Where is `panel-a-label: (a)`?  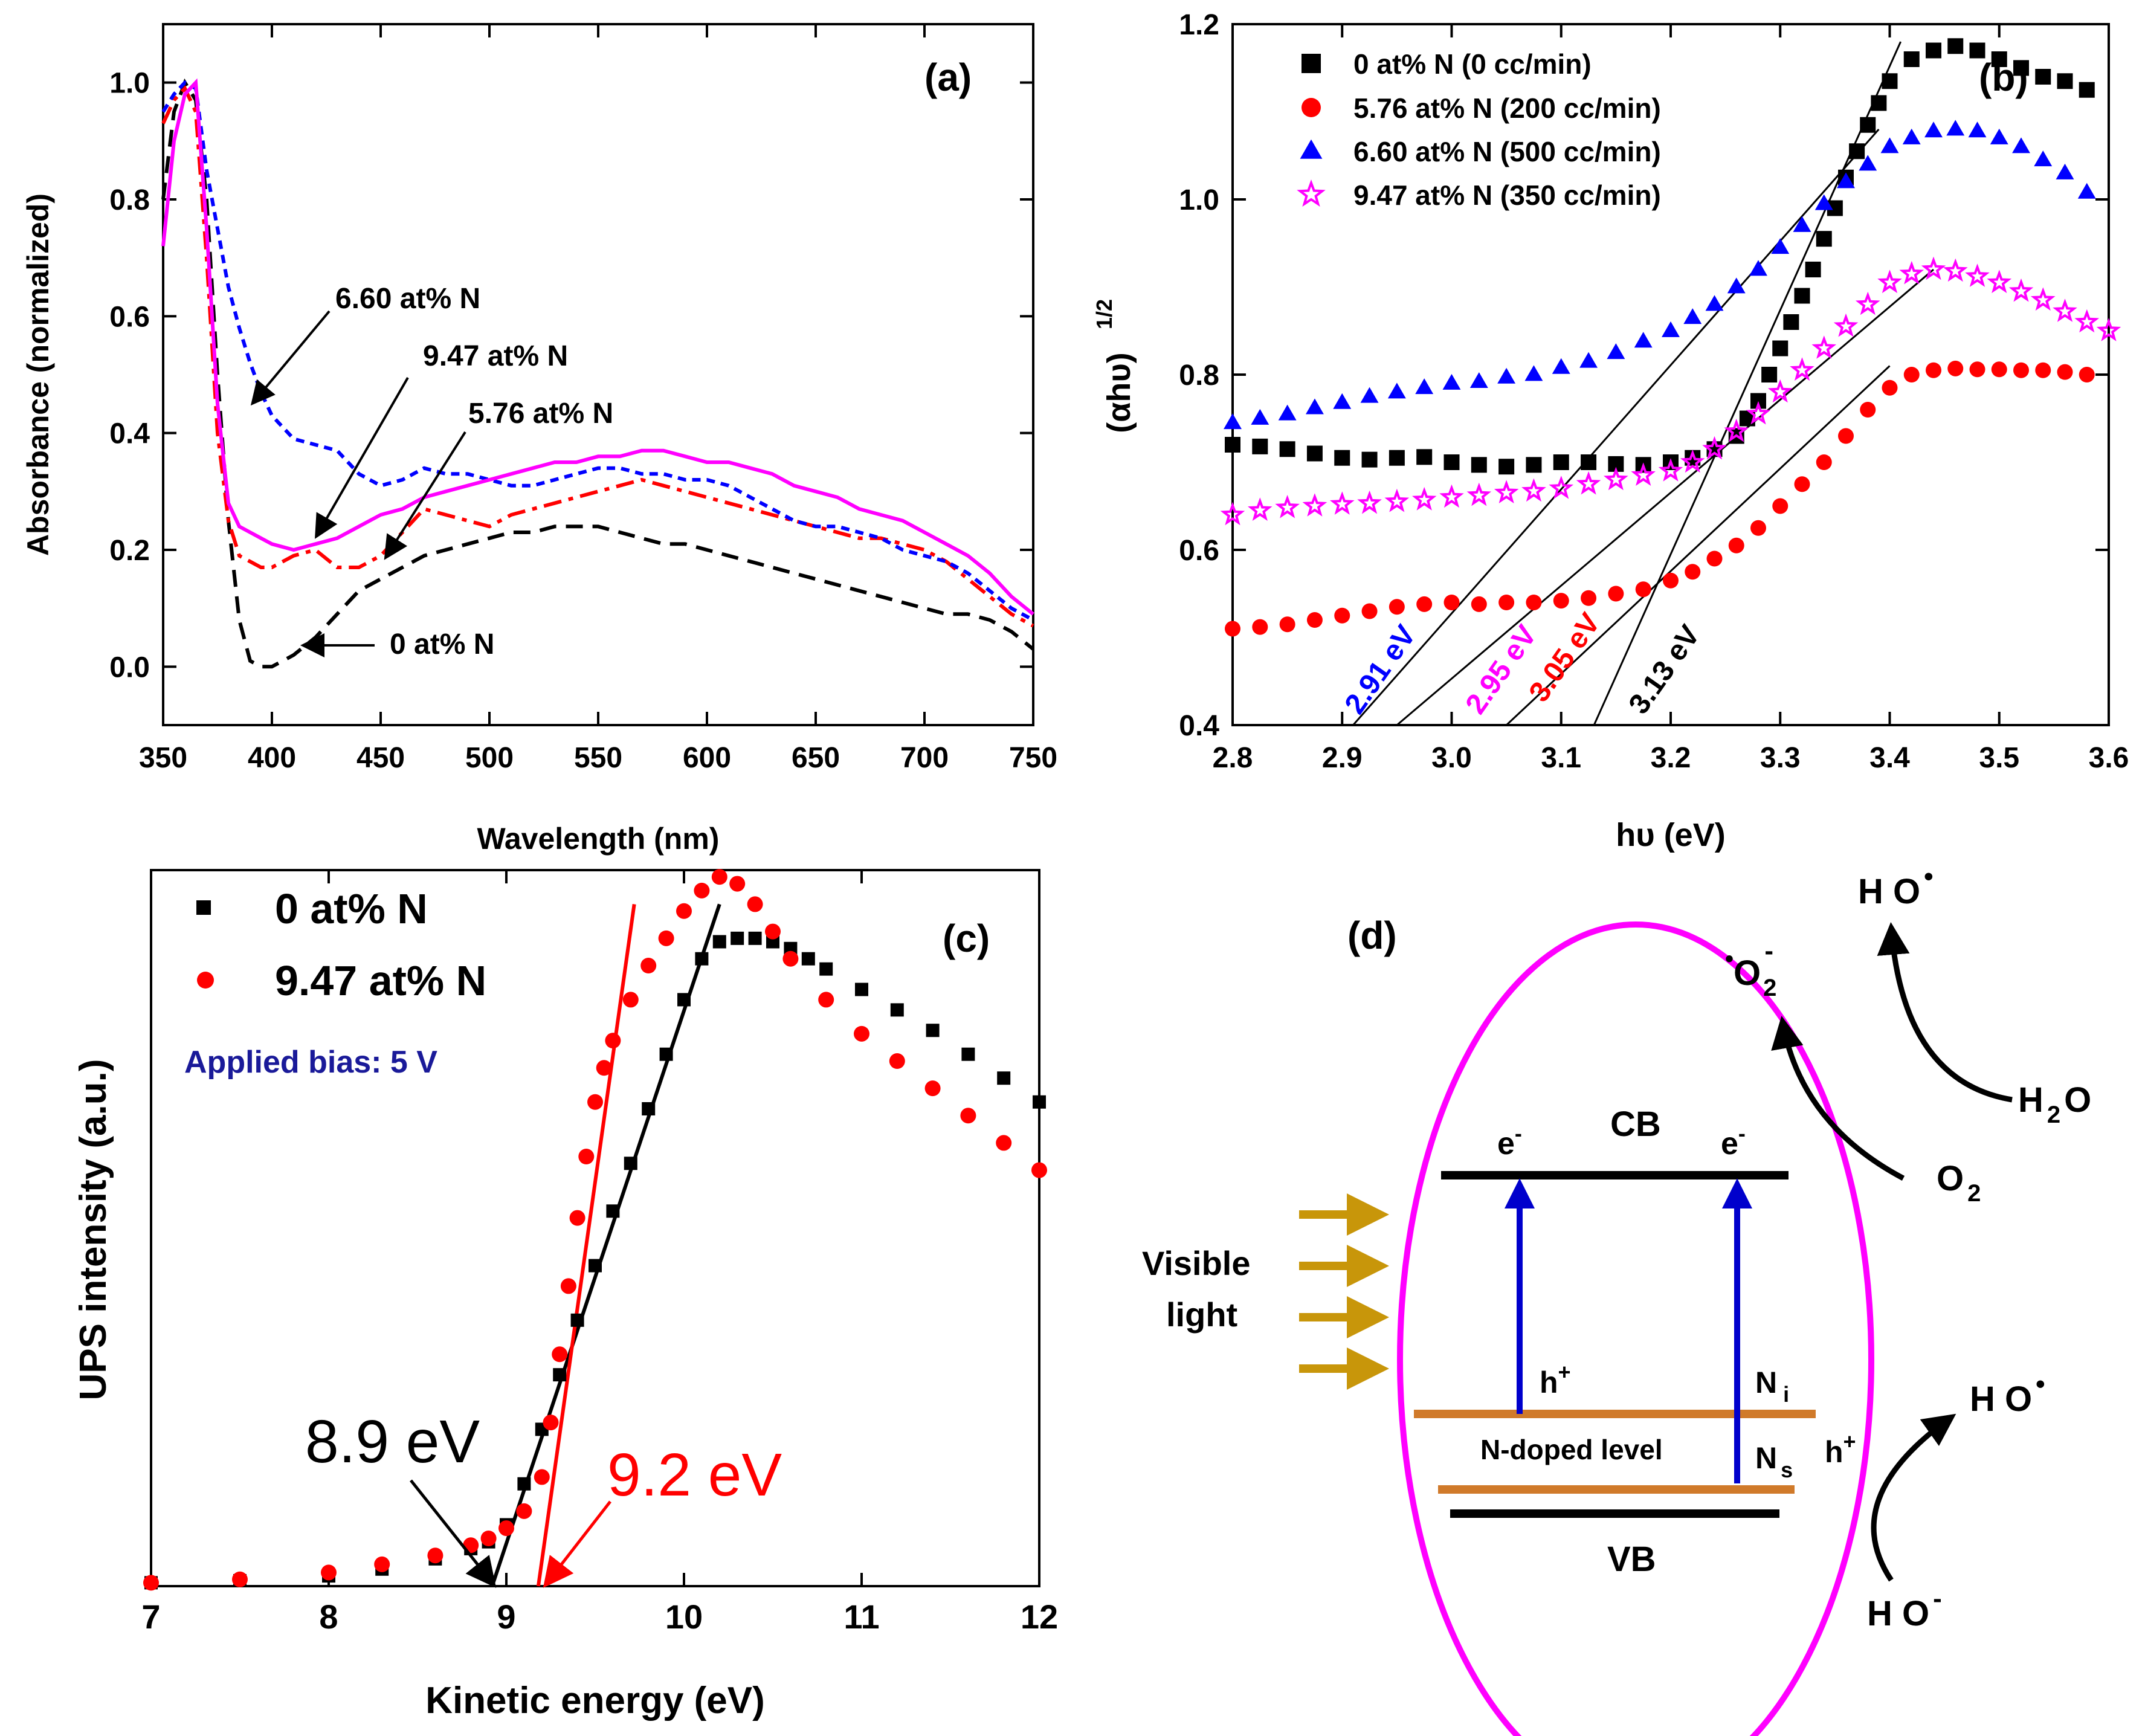 panel-a-label: (a) is located at coordinates (948, 77).